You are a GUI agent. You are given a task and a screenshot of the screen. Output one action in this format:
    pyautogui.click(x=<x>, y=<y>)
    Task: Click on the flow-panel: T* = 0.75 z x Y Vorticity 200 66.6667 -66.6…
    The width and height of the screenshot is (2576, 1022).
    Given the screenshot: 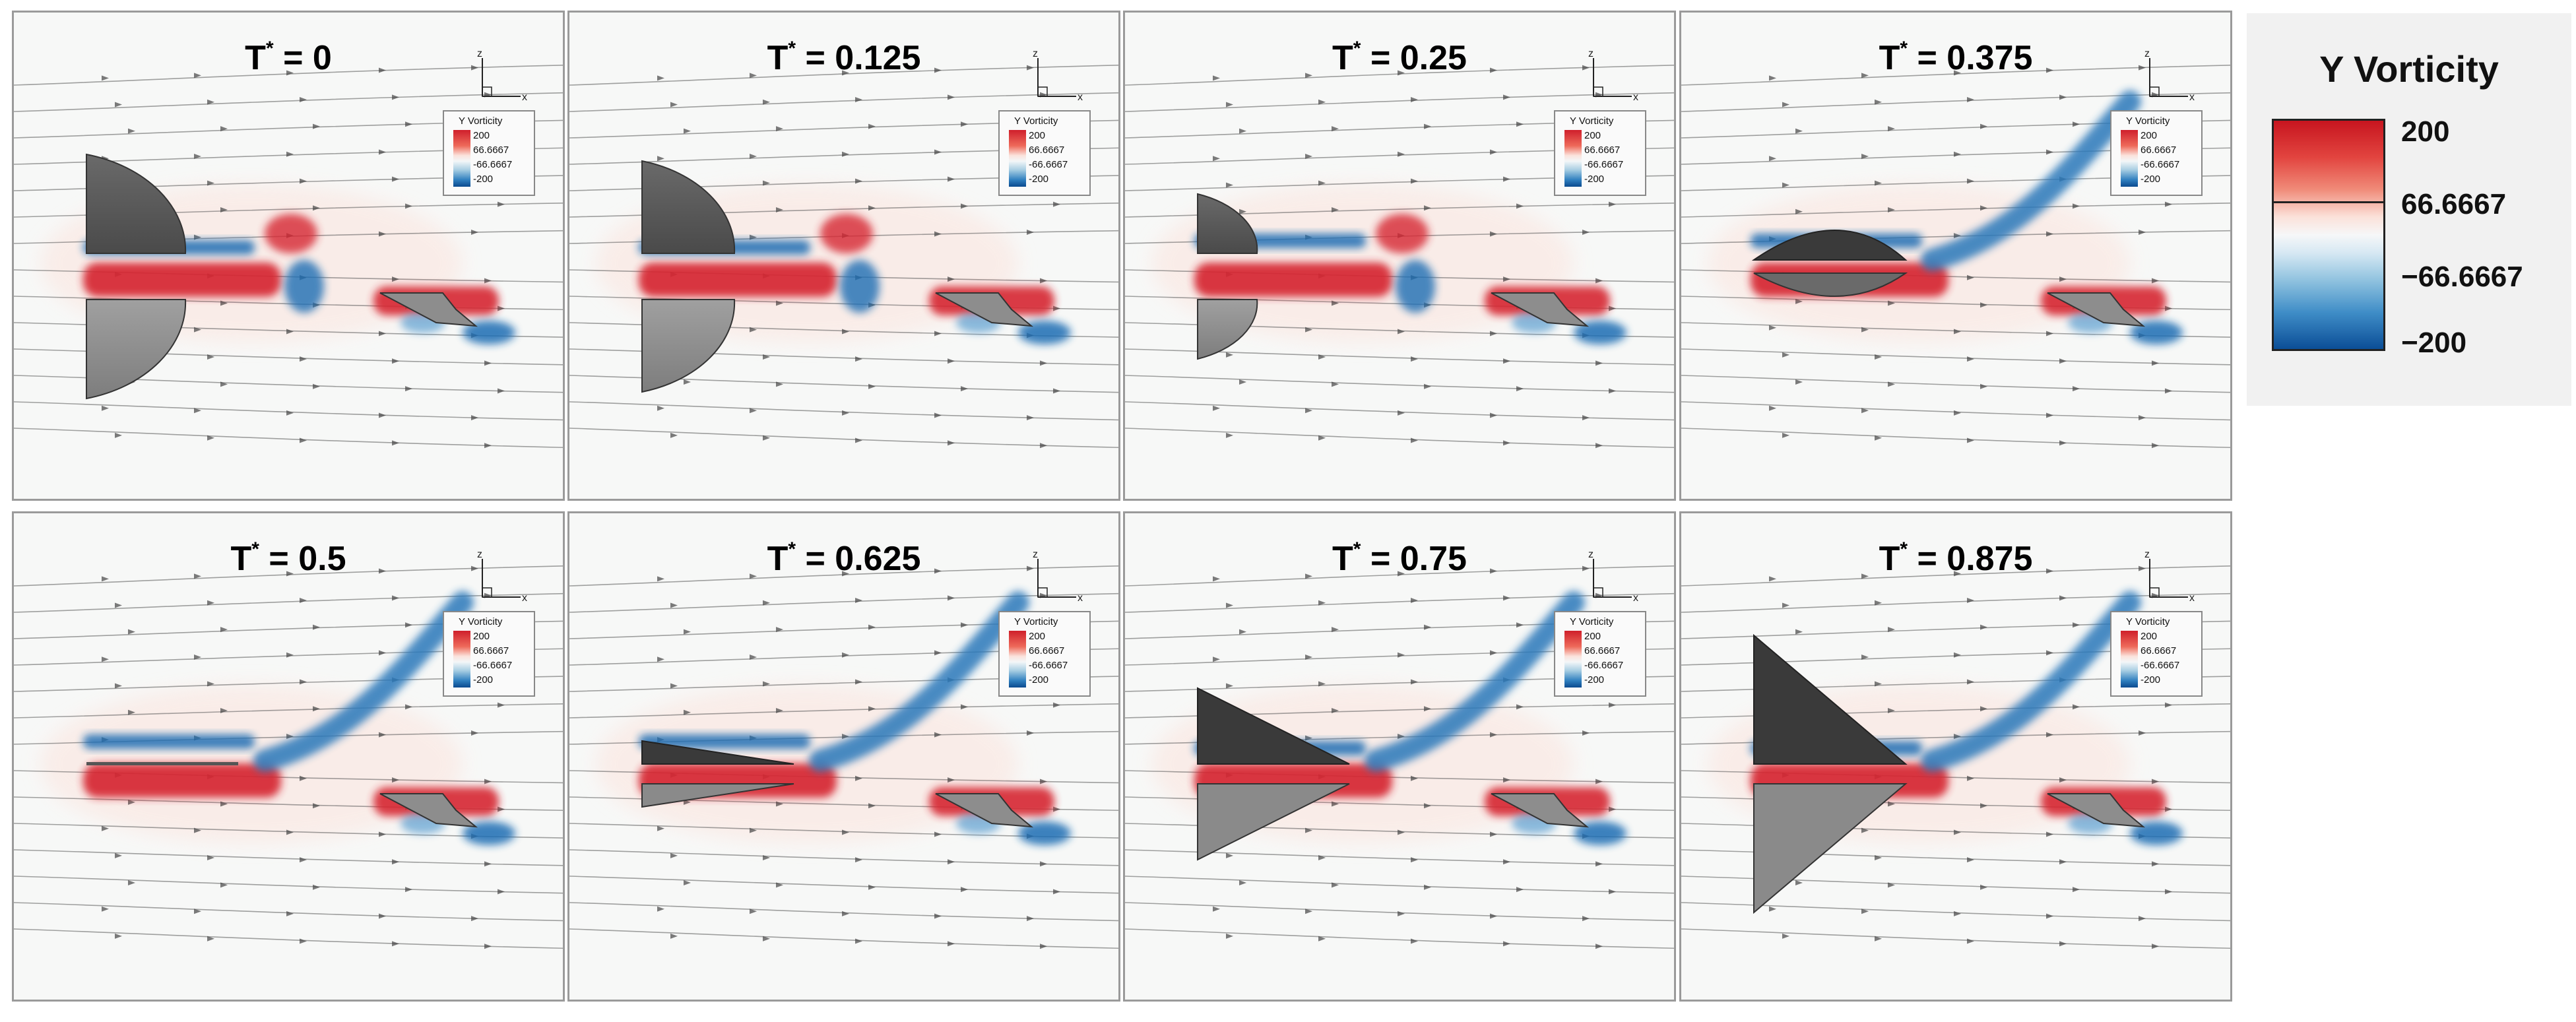 What is the action you would take?
    pyautogui.click(x=1399, y=756)
    